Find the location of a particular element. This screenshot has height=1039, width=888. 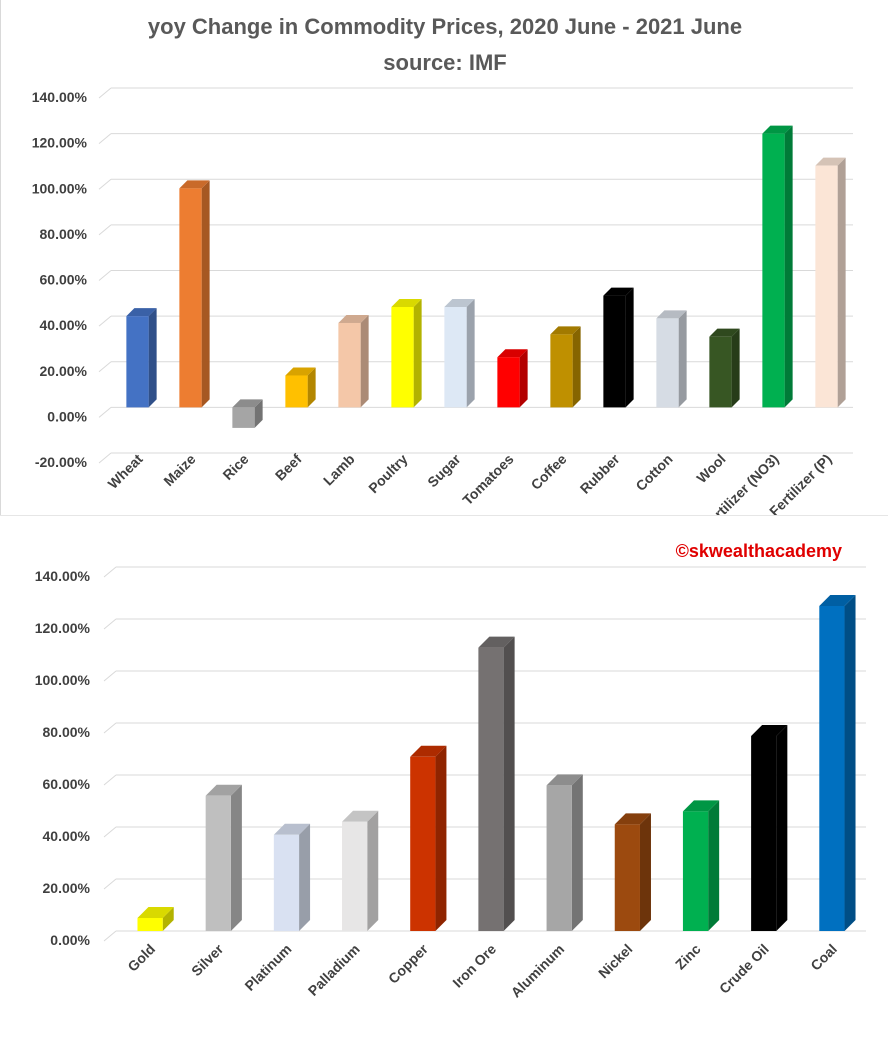

x-category-label: Copper is located at coordinates (408, 963).